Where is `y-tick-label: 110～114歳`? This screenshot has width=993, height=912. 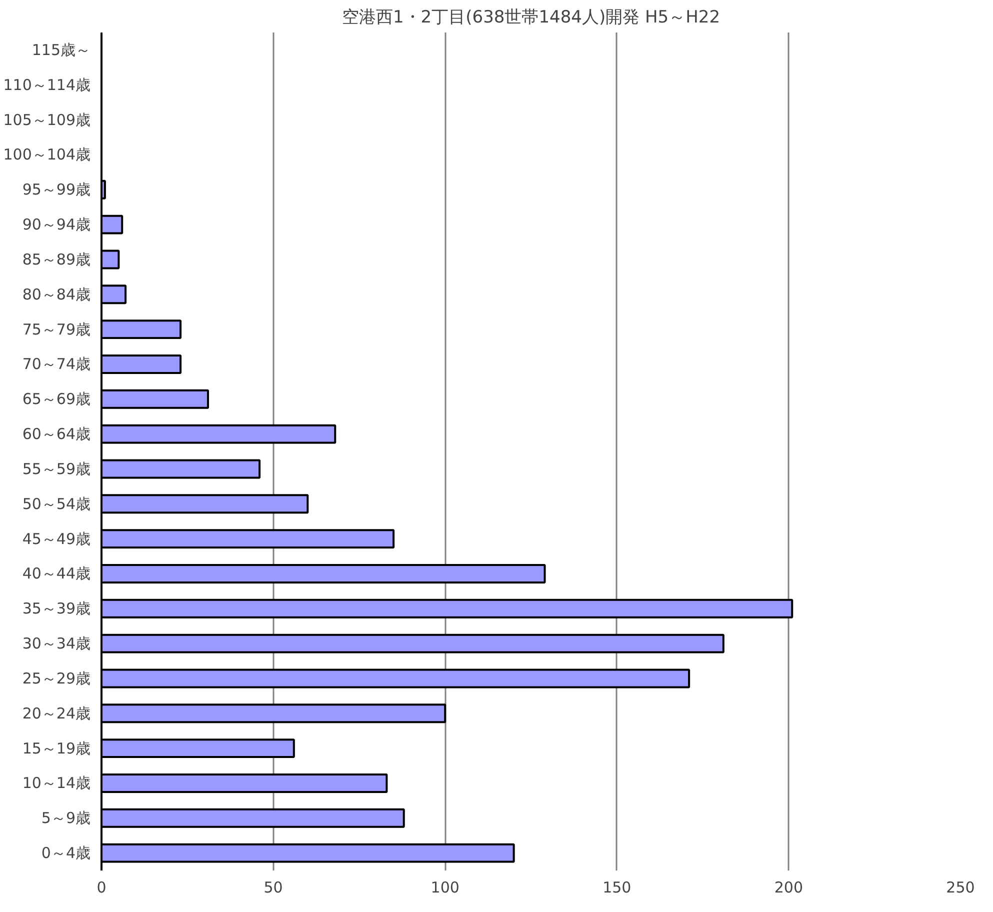 y-tick-label: 110～114歳 is located at coordinates (47, 85).